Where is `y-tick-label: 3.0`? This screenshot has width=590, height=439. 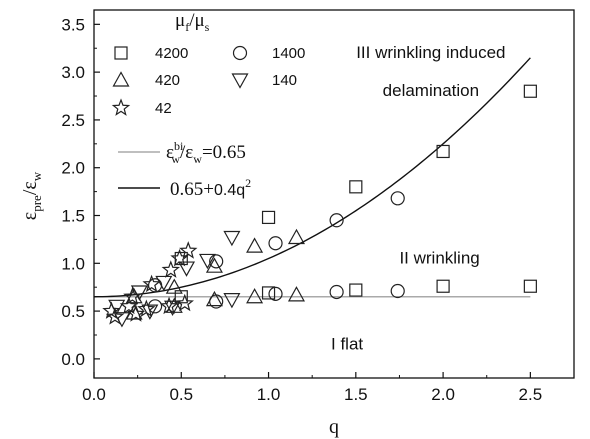
y-tick-label: 3.0 is located at coordinates (73, 72).